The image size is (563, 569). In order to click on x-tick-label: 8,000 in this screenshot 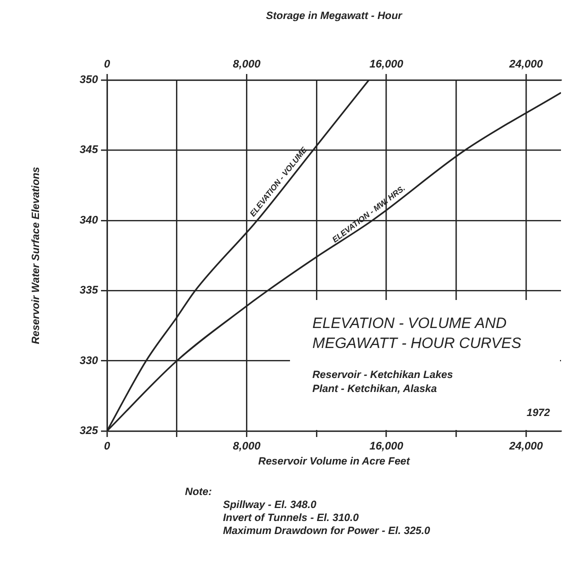, I will do `click(247, 446)`.